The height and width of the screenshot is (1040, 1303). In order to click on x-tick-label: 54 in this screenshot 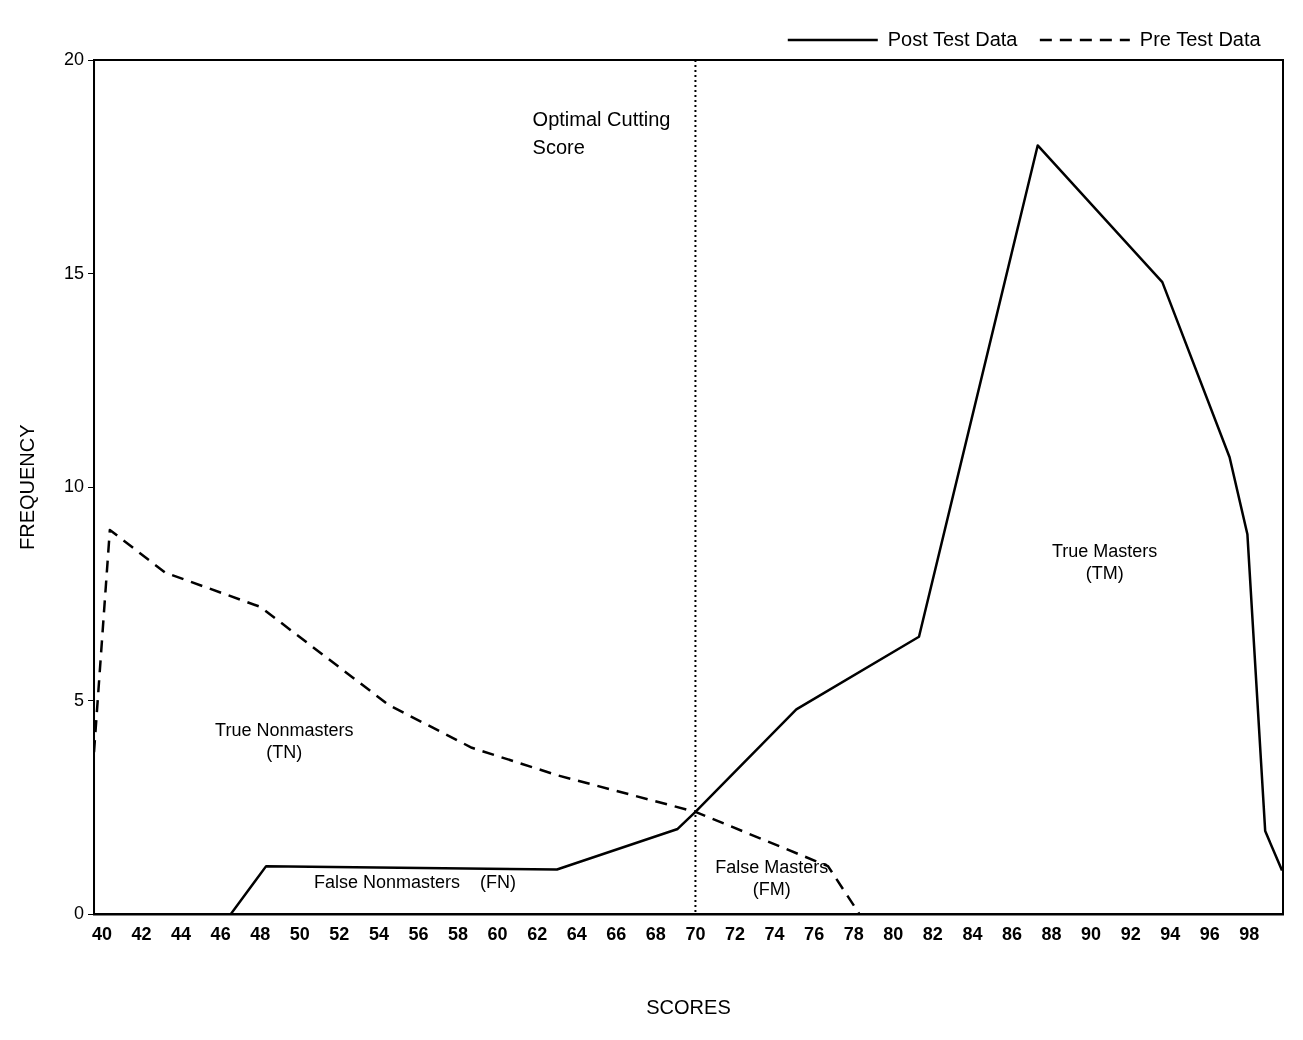, I will do `click(378, 934)`.